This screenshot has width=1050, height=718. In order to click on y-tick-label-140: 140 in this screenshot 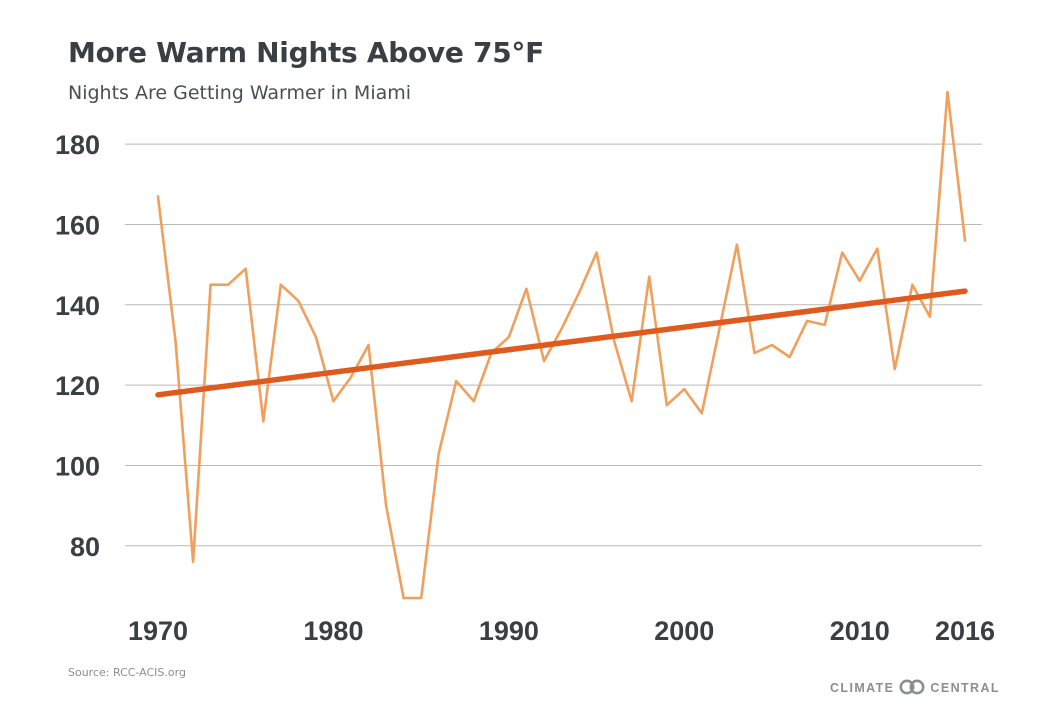, I will do `click(77, 306)`.